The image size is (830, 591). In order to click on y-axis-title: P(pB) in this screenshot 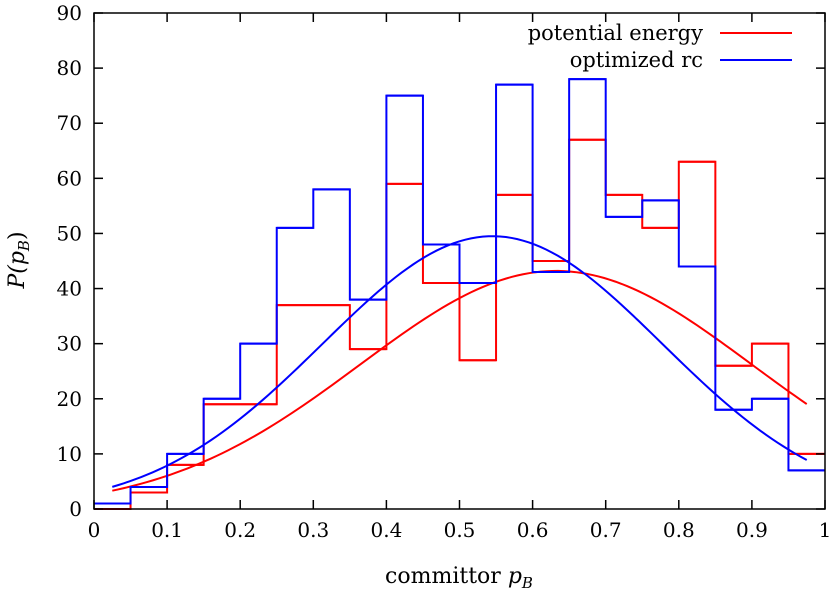, I will do `click(19, 260)`.